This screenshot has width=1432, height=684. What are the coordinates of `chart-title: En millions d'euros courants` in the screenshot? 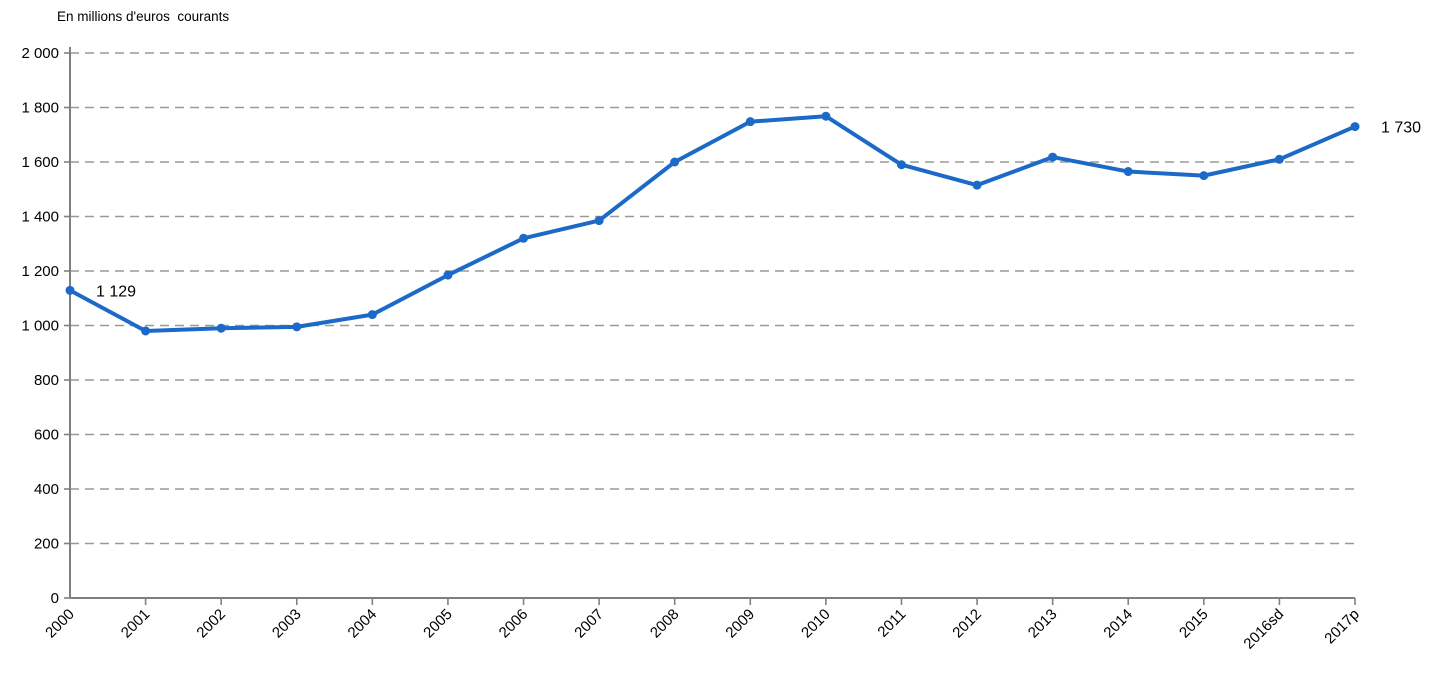 It's located at (143, 16).